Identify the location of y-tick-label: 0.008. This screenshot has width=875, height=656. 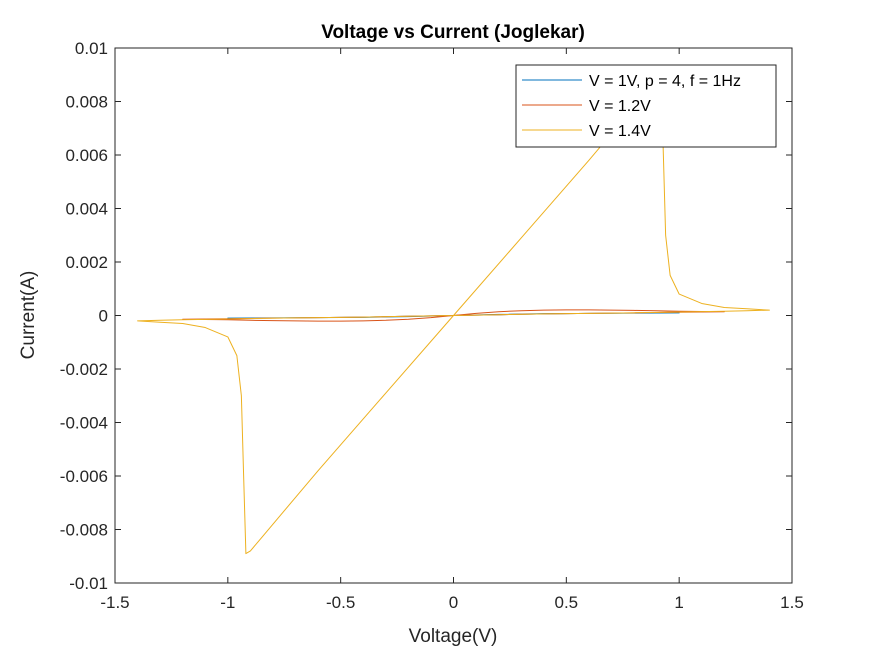
(86, 102).